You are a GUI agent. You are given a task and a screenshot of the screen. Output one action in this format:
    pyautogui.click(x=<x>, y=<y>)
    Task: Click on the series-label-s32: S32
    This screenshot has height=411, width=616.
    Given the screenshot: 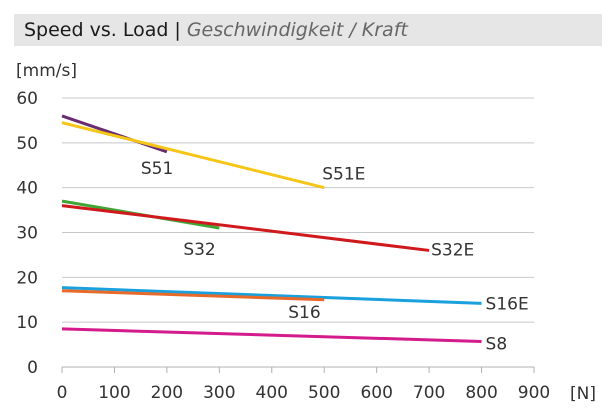 What is the action you would take?
    pyautogui.click(x=199, y=250)
    